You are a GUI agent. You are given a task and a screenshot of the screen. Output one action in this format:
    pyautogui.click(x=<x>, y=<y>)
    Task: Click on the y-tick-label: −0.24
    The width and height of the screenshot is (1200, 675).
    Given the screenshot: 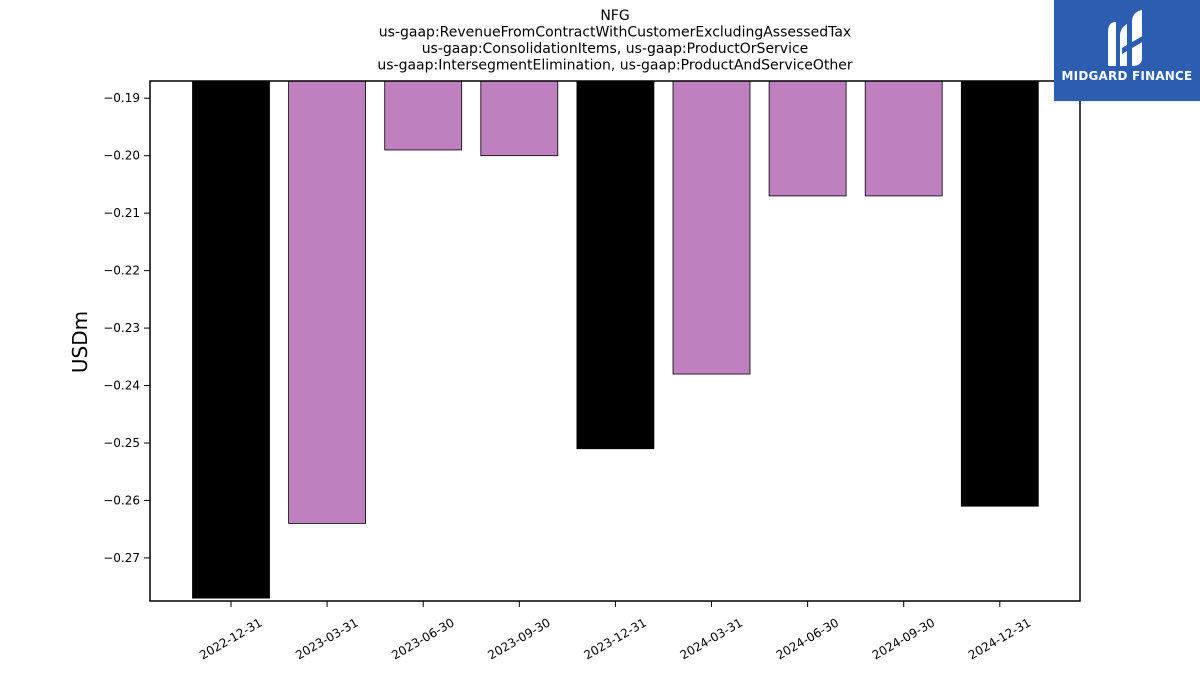 What is the action you would take?
    pyautogui.click(x=121, y=386)
    